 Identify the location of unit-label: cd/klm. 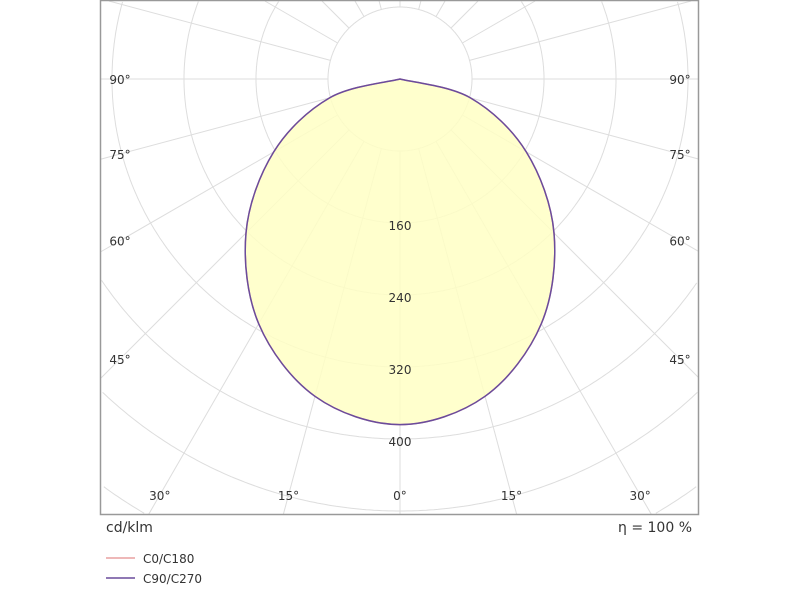
(129, 528).